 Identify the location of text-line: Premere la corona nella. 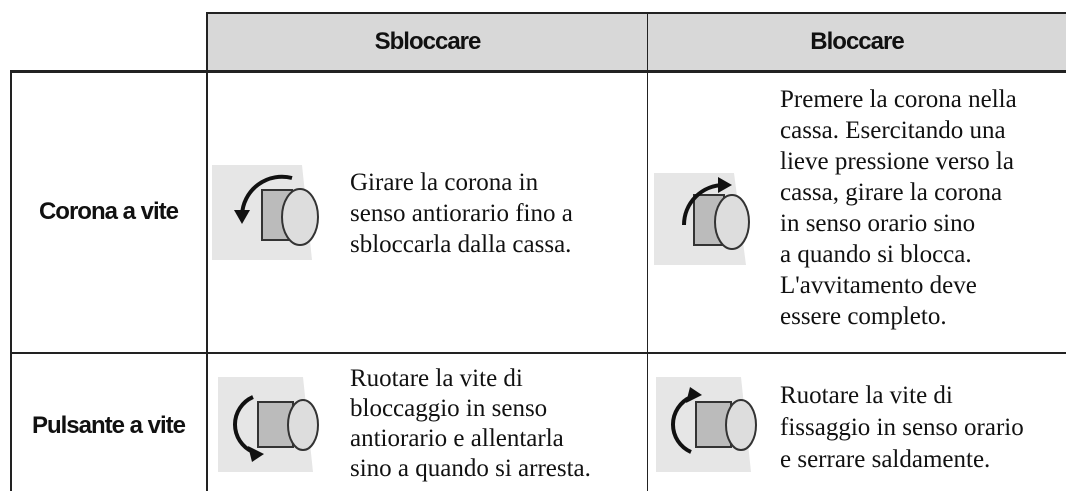
(898, 99).